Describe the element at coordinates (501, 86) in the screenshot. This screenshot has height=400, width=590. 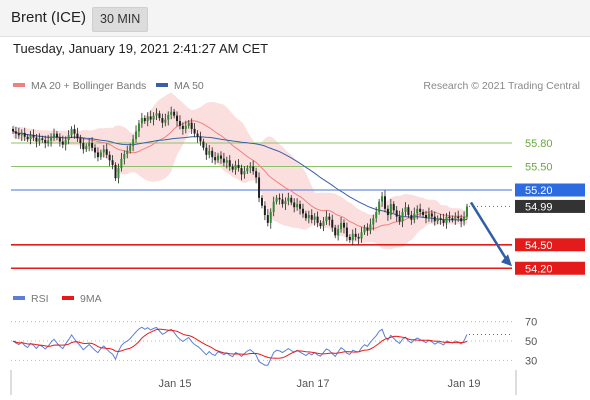
I see `copyright: Research © 2021 Trading Central` at that location.